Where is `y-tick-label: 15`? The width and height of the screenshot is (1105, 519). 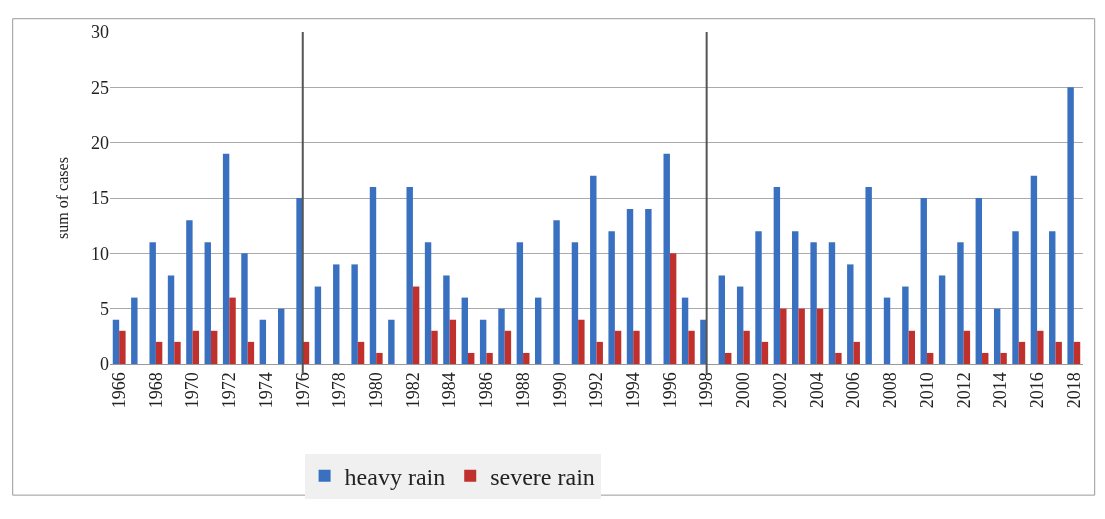 y-tick-label: 15 is located at coordinates (100, 198).